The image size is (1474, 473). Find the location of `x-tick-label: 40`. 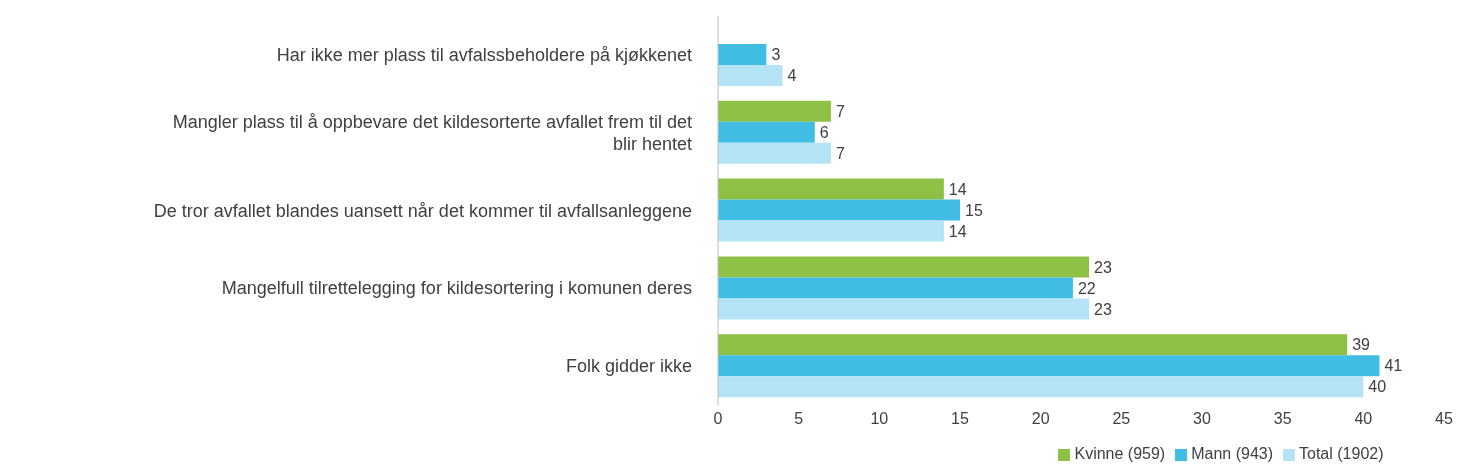

x-tick-label: 40 is located at coordinates (1363, 419).